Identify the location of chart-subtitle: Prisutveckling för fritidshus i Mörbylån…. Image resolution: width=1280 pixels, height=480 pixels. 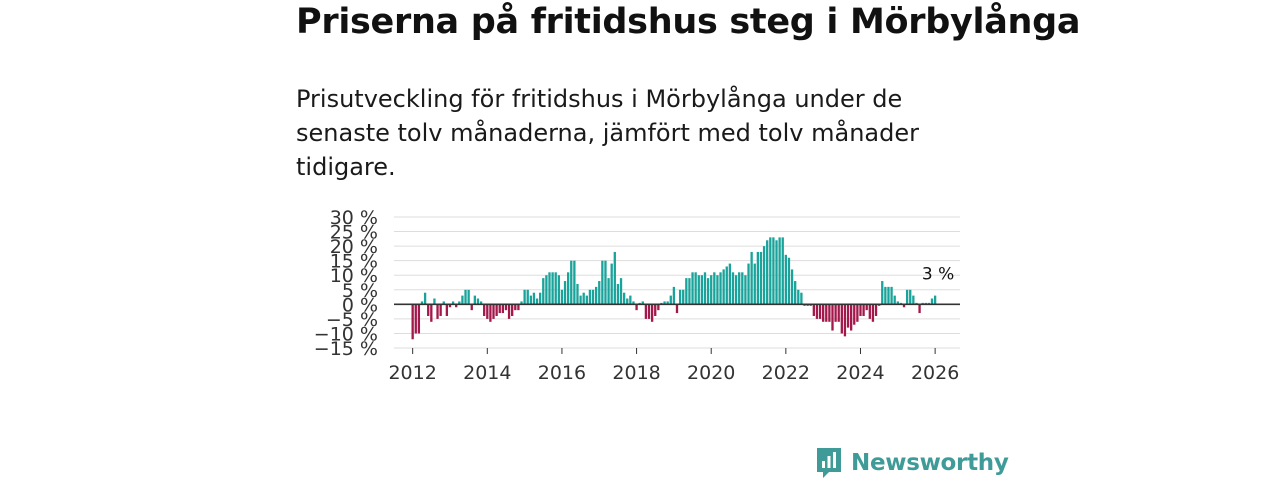
(607, 133).